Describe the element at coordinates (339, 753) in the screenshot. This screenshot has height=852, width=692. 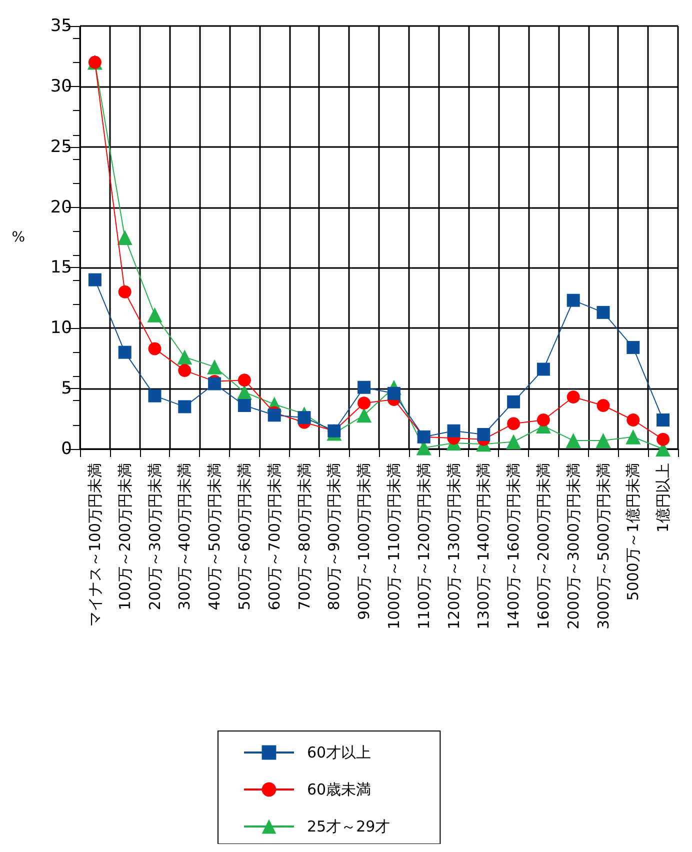
I see `legend-label: 60才以上` at that location.